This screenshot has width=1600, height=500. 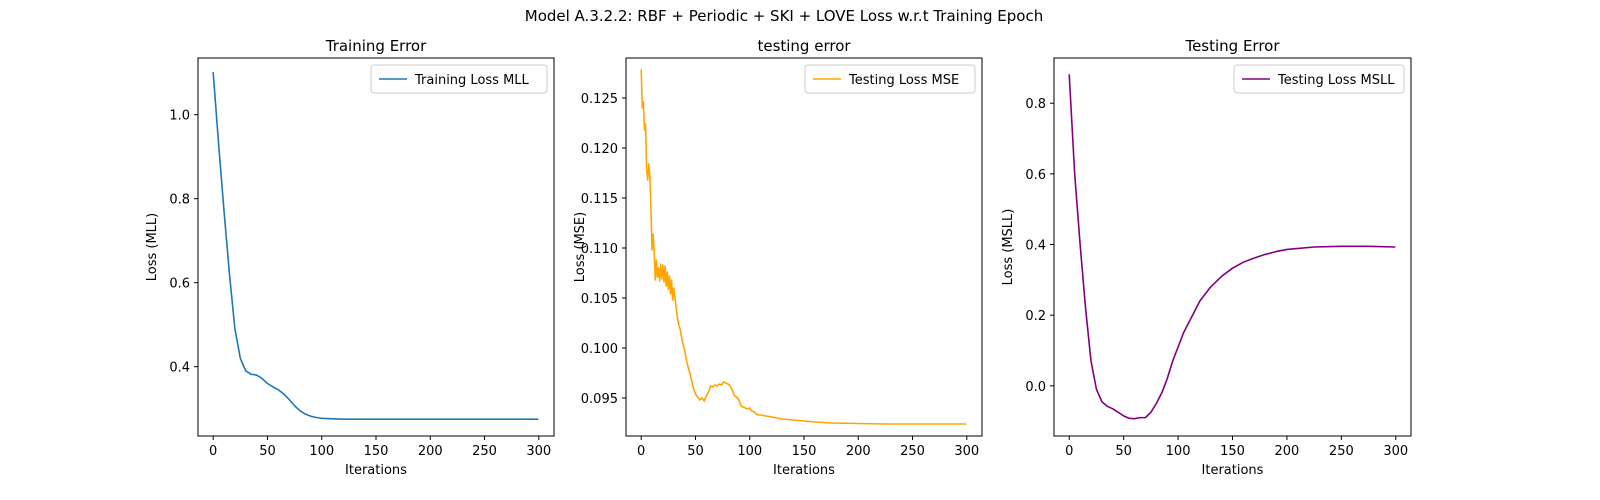 I want to click on y-axis-label: Loss (MLL), so click(x=152, y=247).